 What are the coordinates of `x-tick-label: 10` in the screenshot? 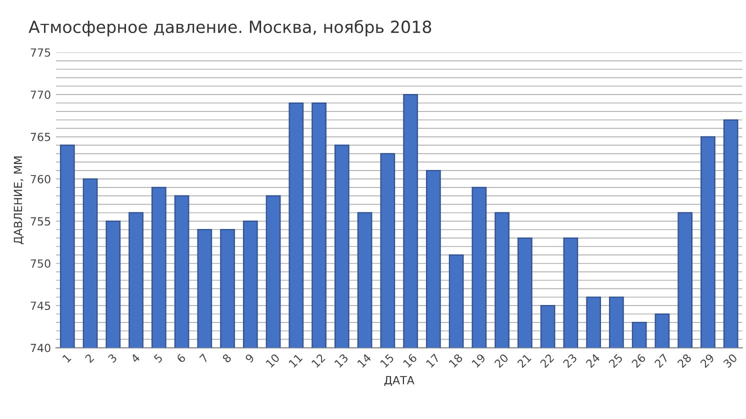 It's located at (272, 360).